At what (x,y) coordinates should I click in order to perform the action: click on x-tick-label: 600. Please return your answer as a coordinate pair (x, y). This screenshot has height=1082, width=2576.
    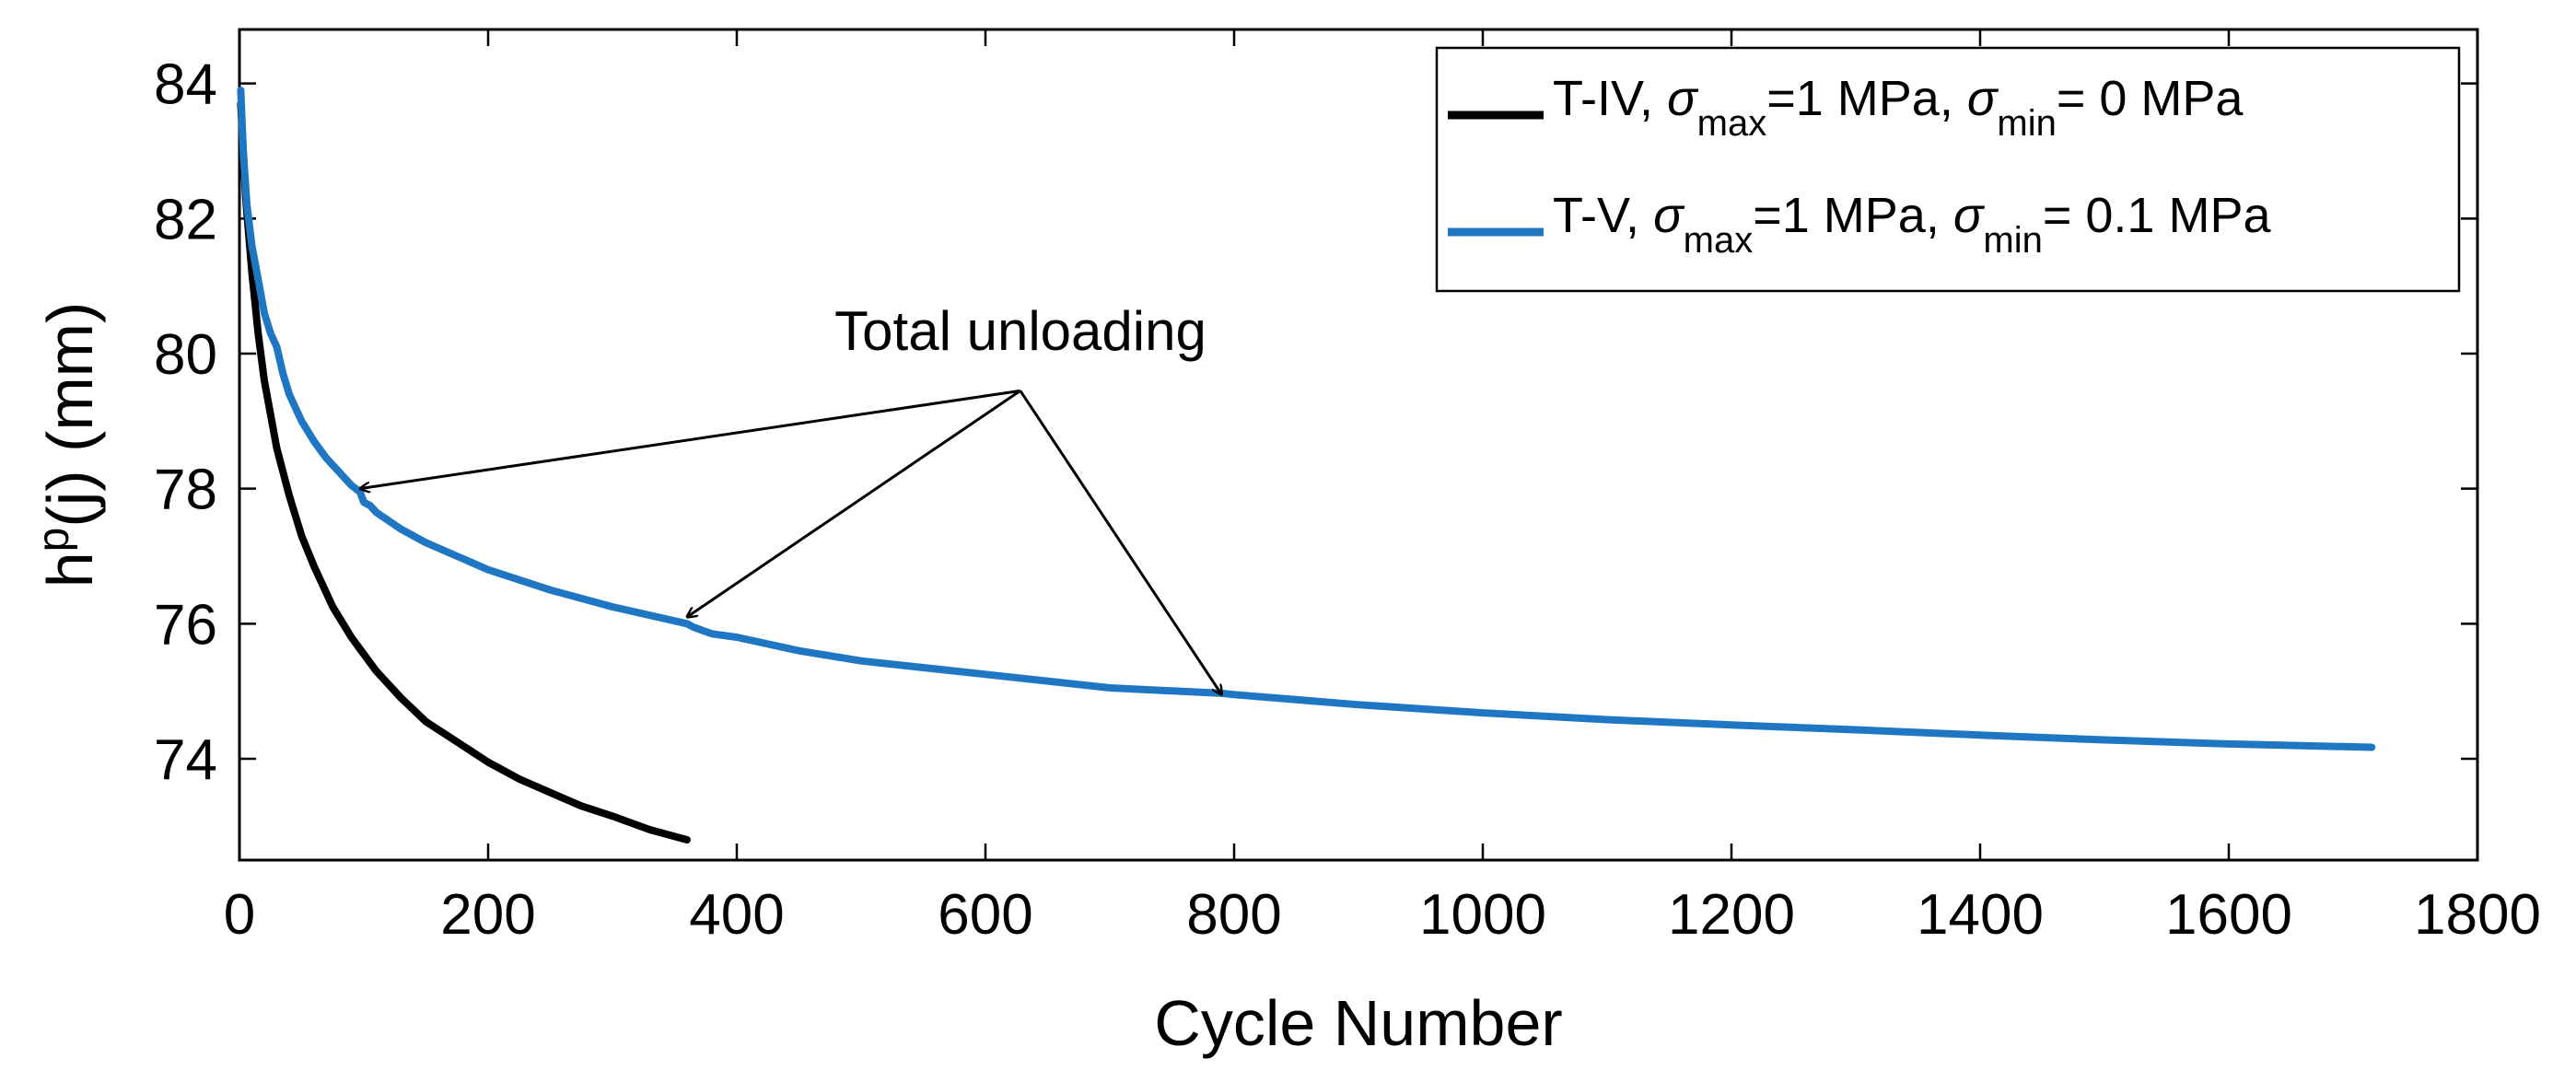
    Looking at the image, I should click on (985, 915).